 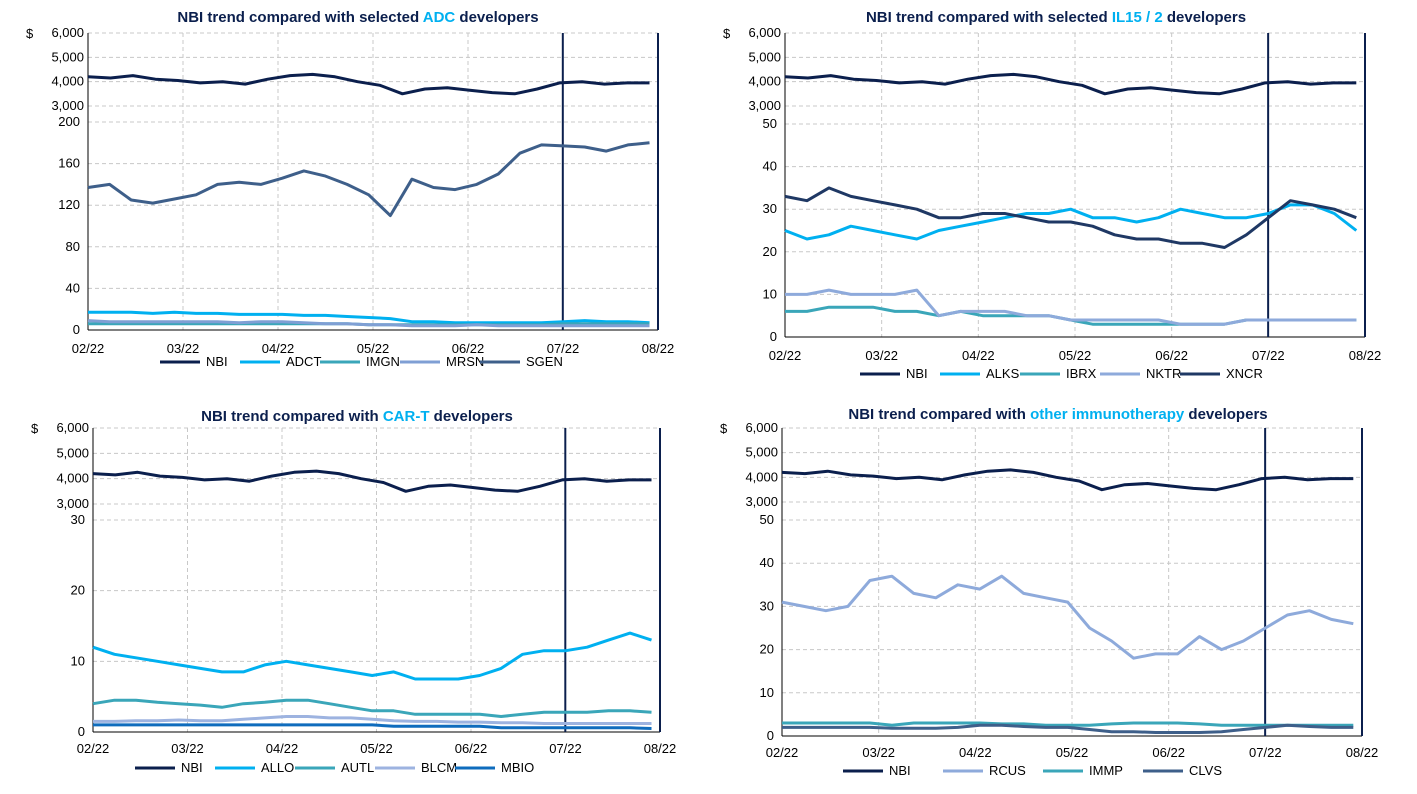 I want to click on series-line-xncr, so click(x=1070, y=217).